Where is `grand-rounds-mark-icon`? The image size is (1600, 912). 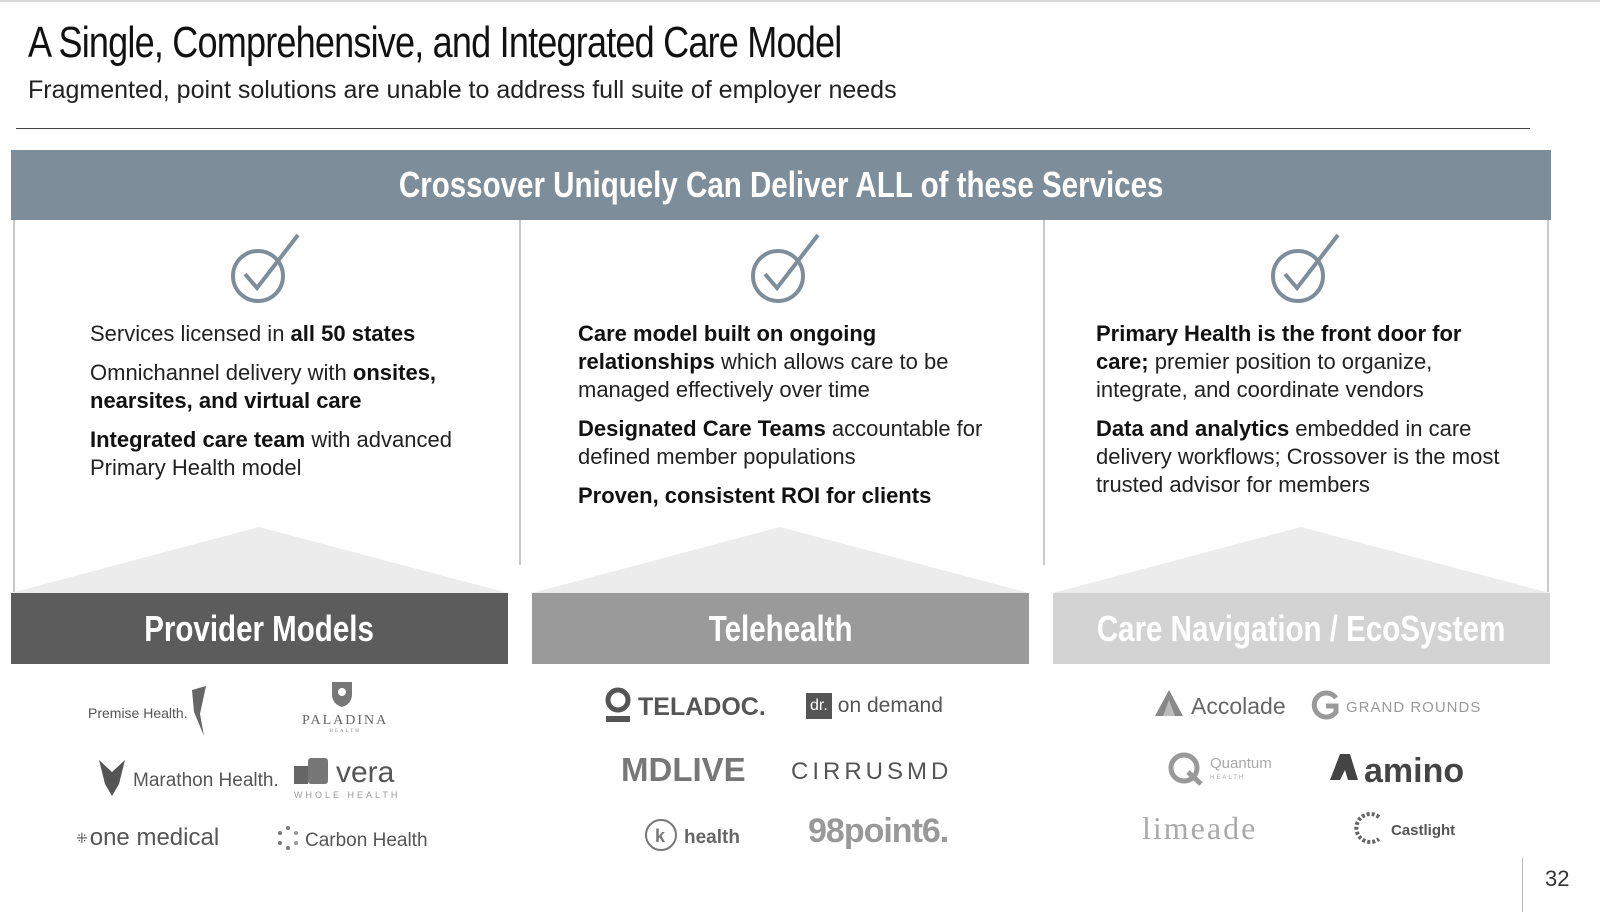 grand-rounds-mark-icon is located at coordinates (1325, 707).